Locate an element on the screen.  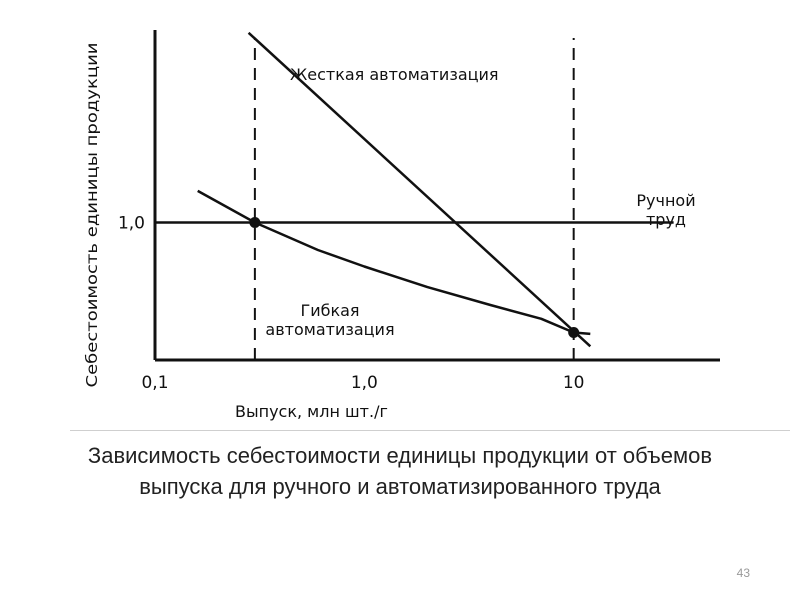
x-axis-label: Выпуск, млн шт./г is located at coordinates (311, 411).